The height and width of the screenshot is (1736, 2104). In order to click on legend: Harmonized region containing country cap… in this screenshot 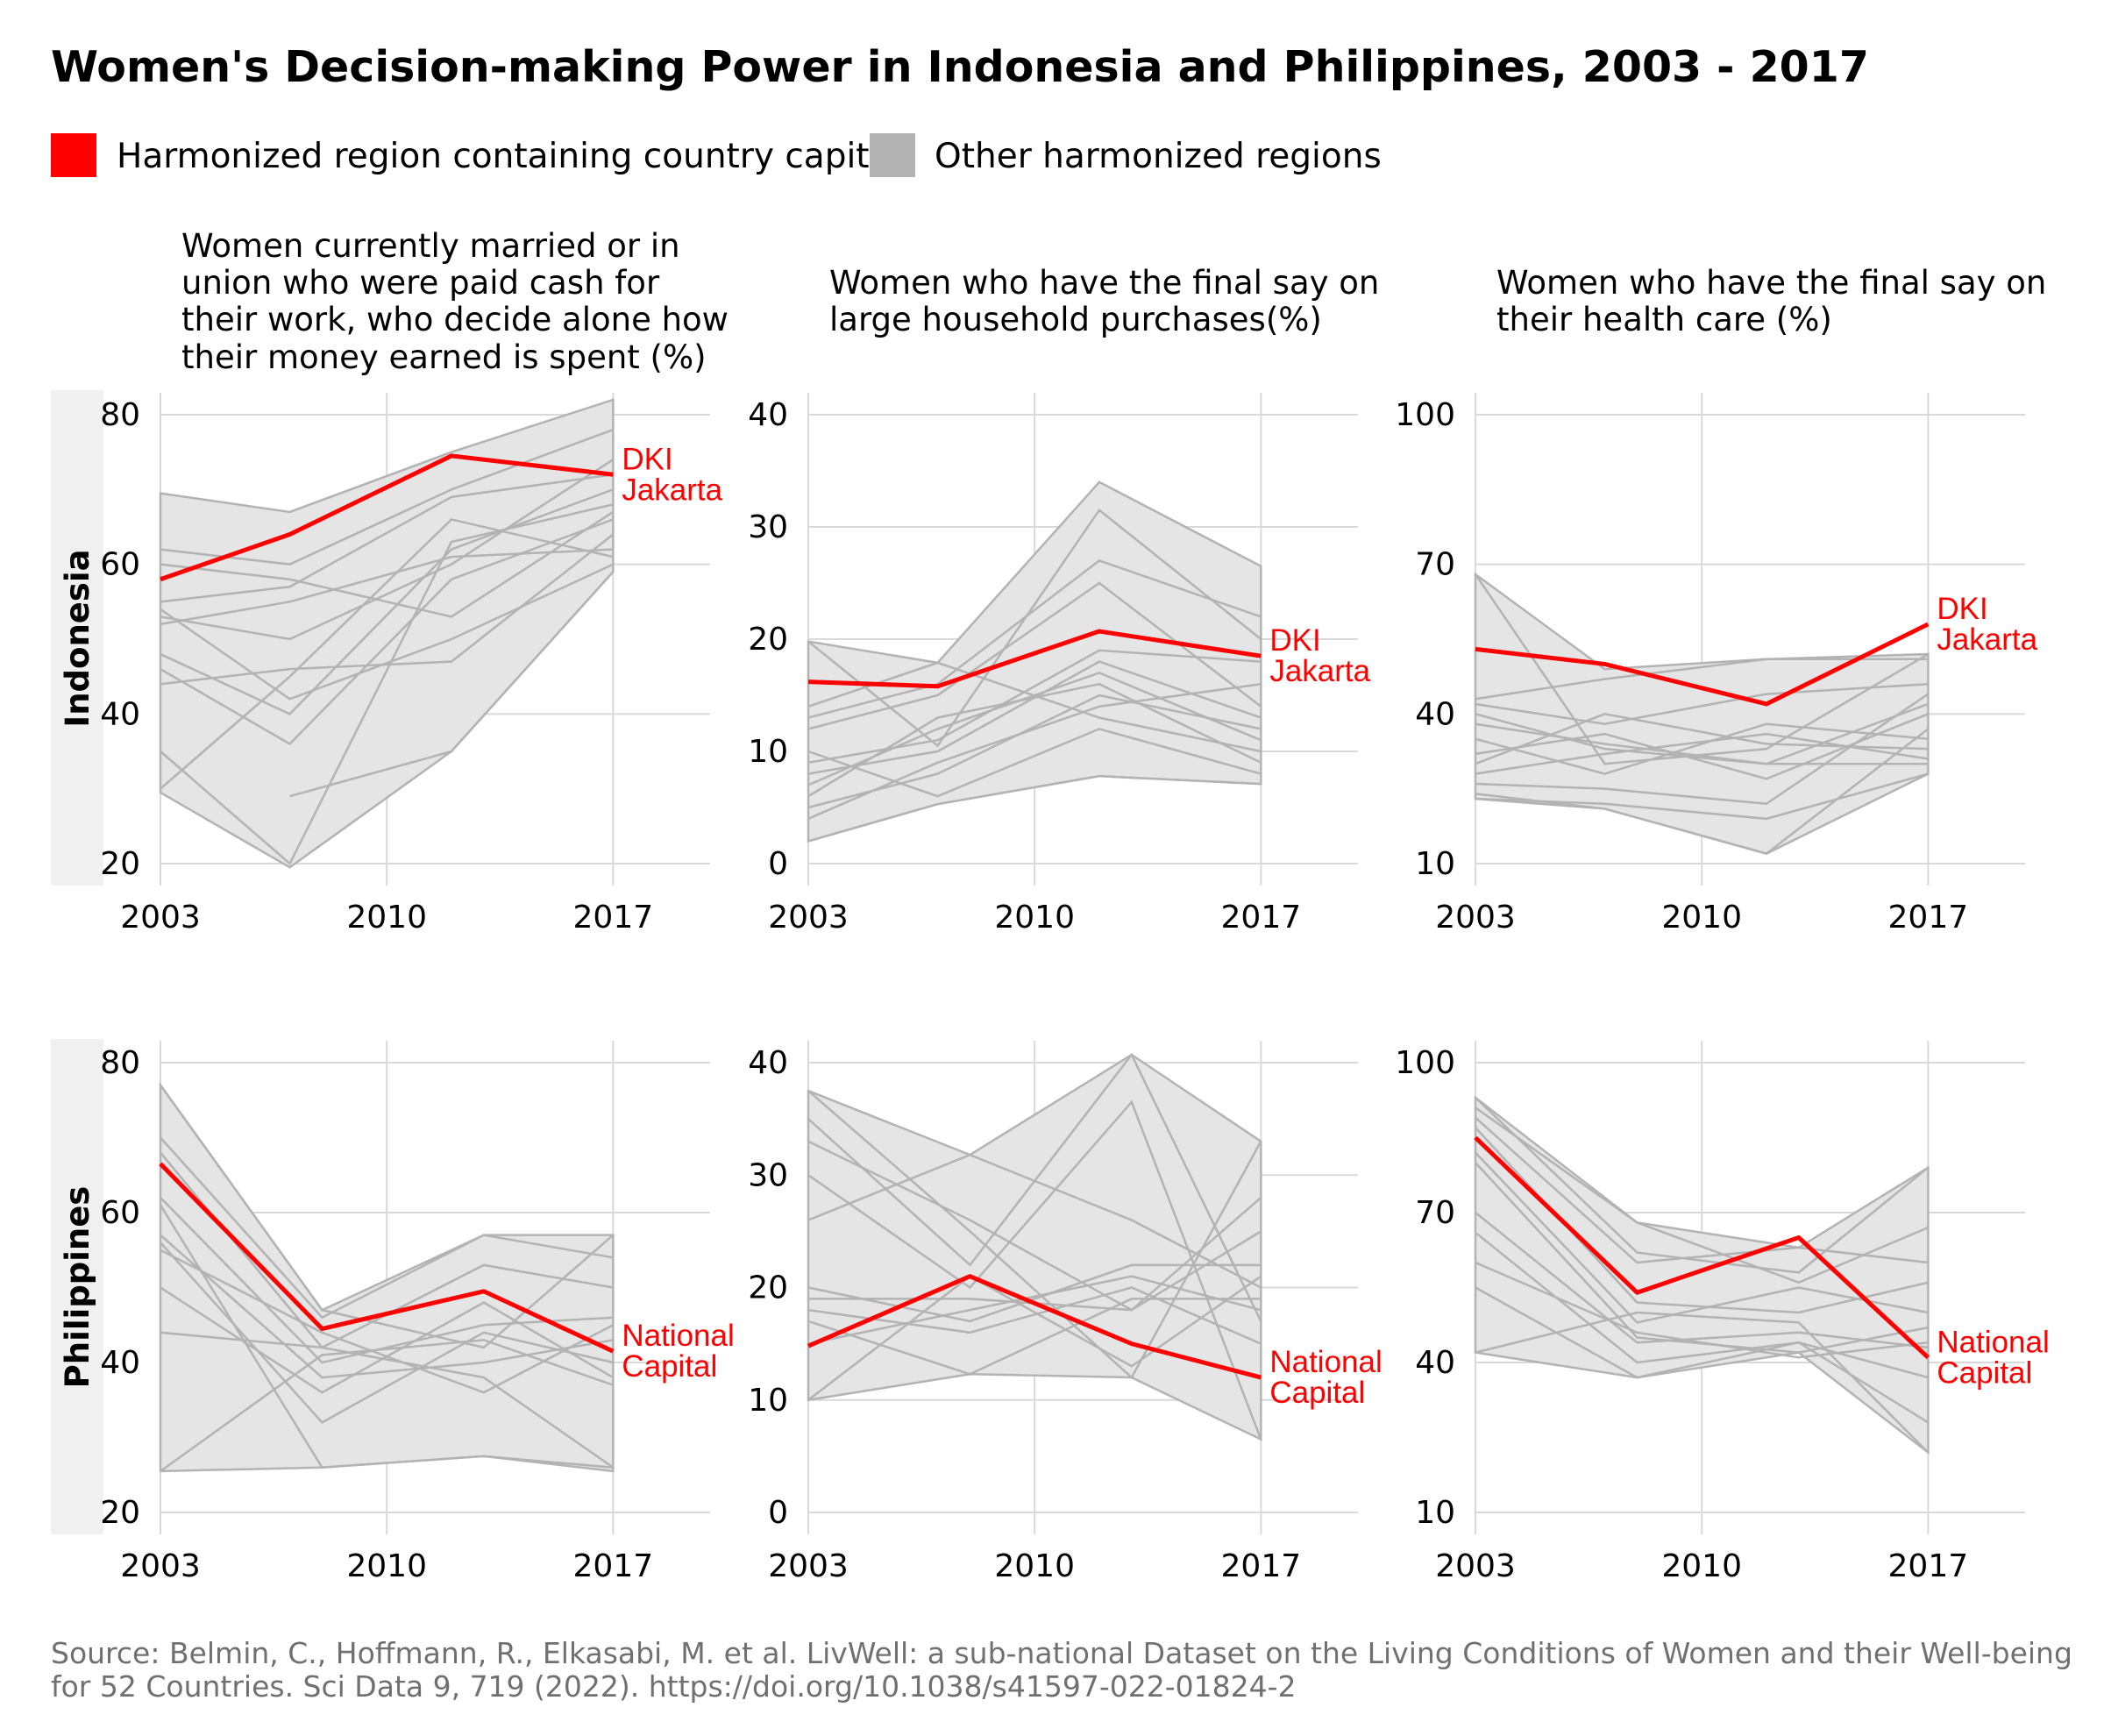, I will do `click(716, 155)`.